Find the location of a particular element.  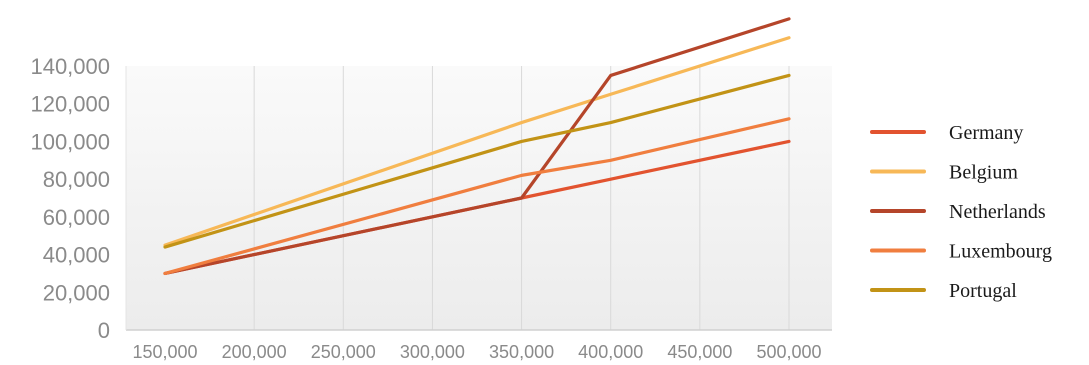

legend-item-luxembourg: Luxembourg is located at coordinates (961, 252).